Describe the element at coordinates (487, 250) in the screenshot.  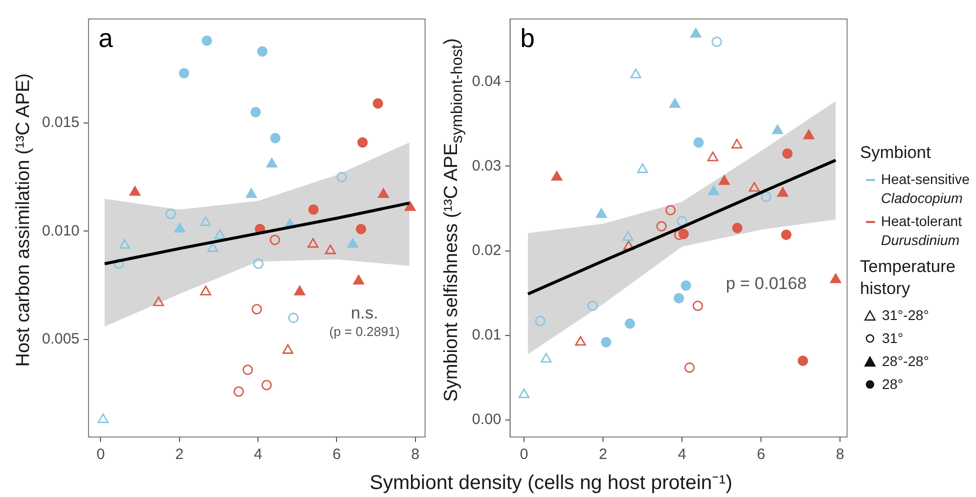
I see `y-tick-label: 0.02` at that location.